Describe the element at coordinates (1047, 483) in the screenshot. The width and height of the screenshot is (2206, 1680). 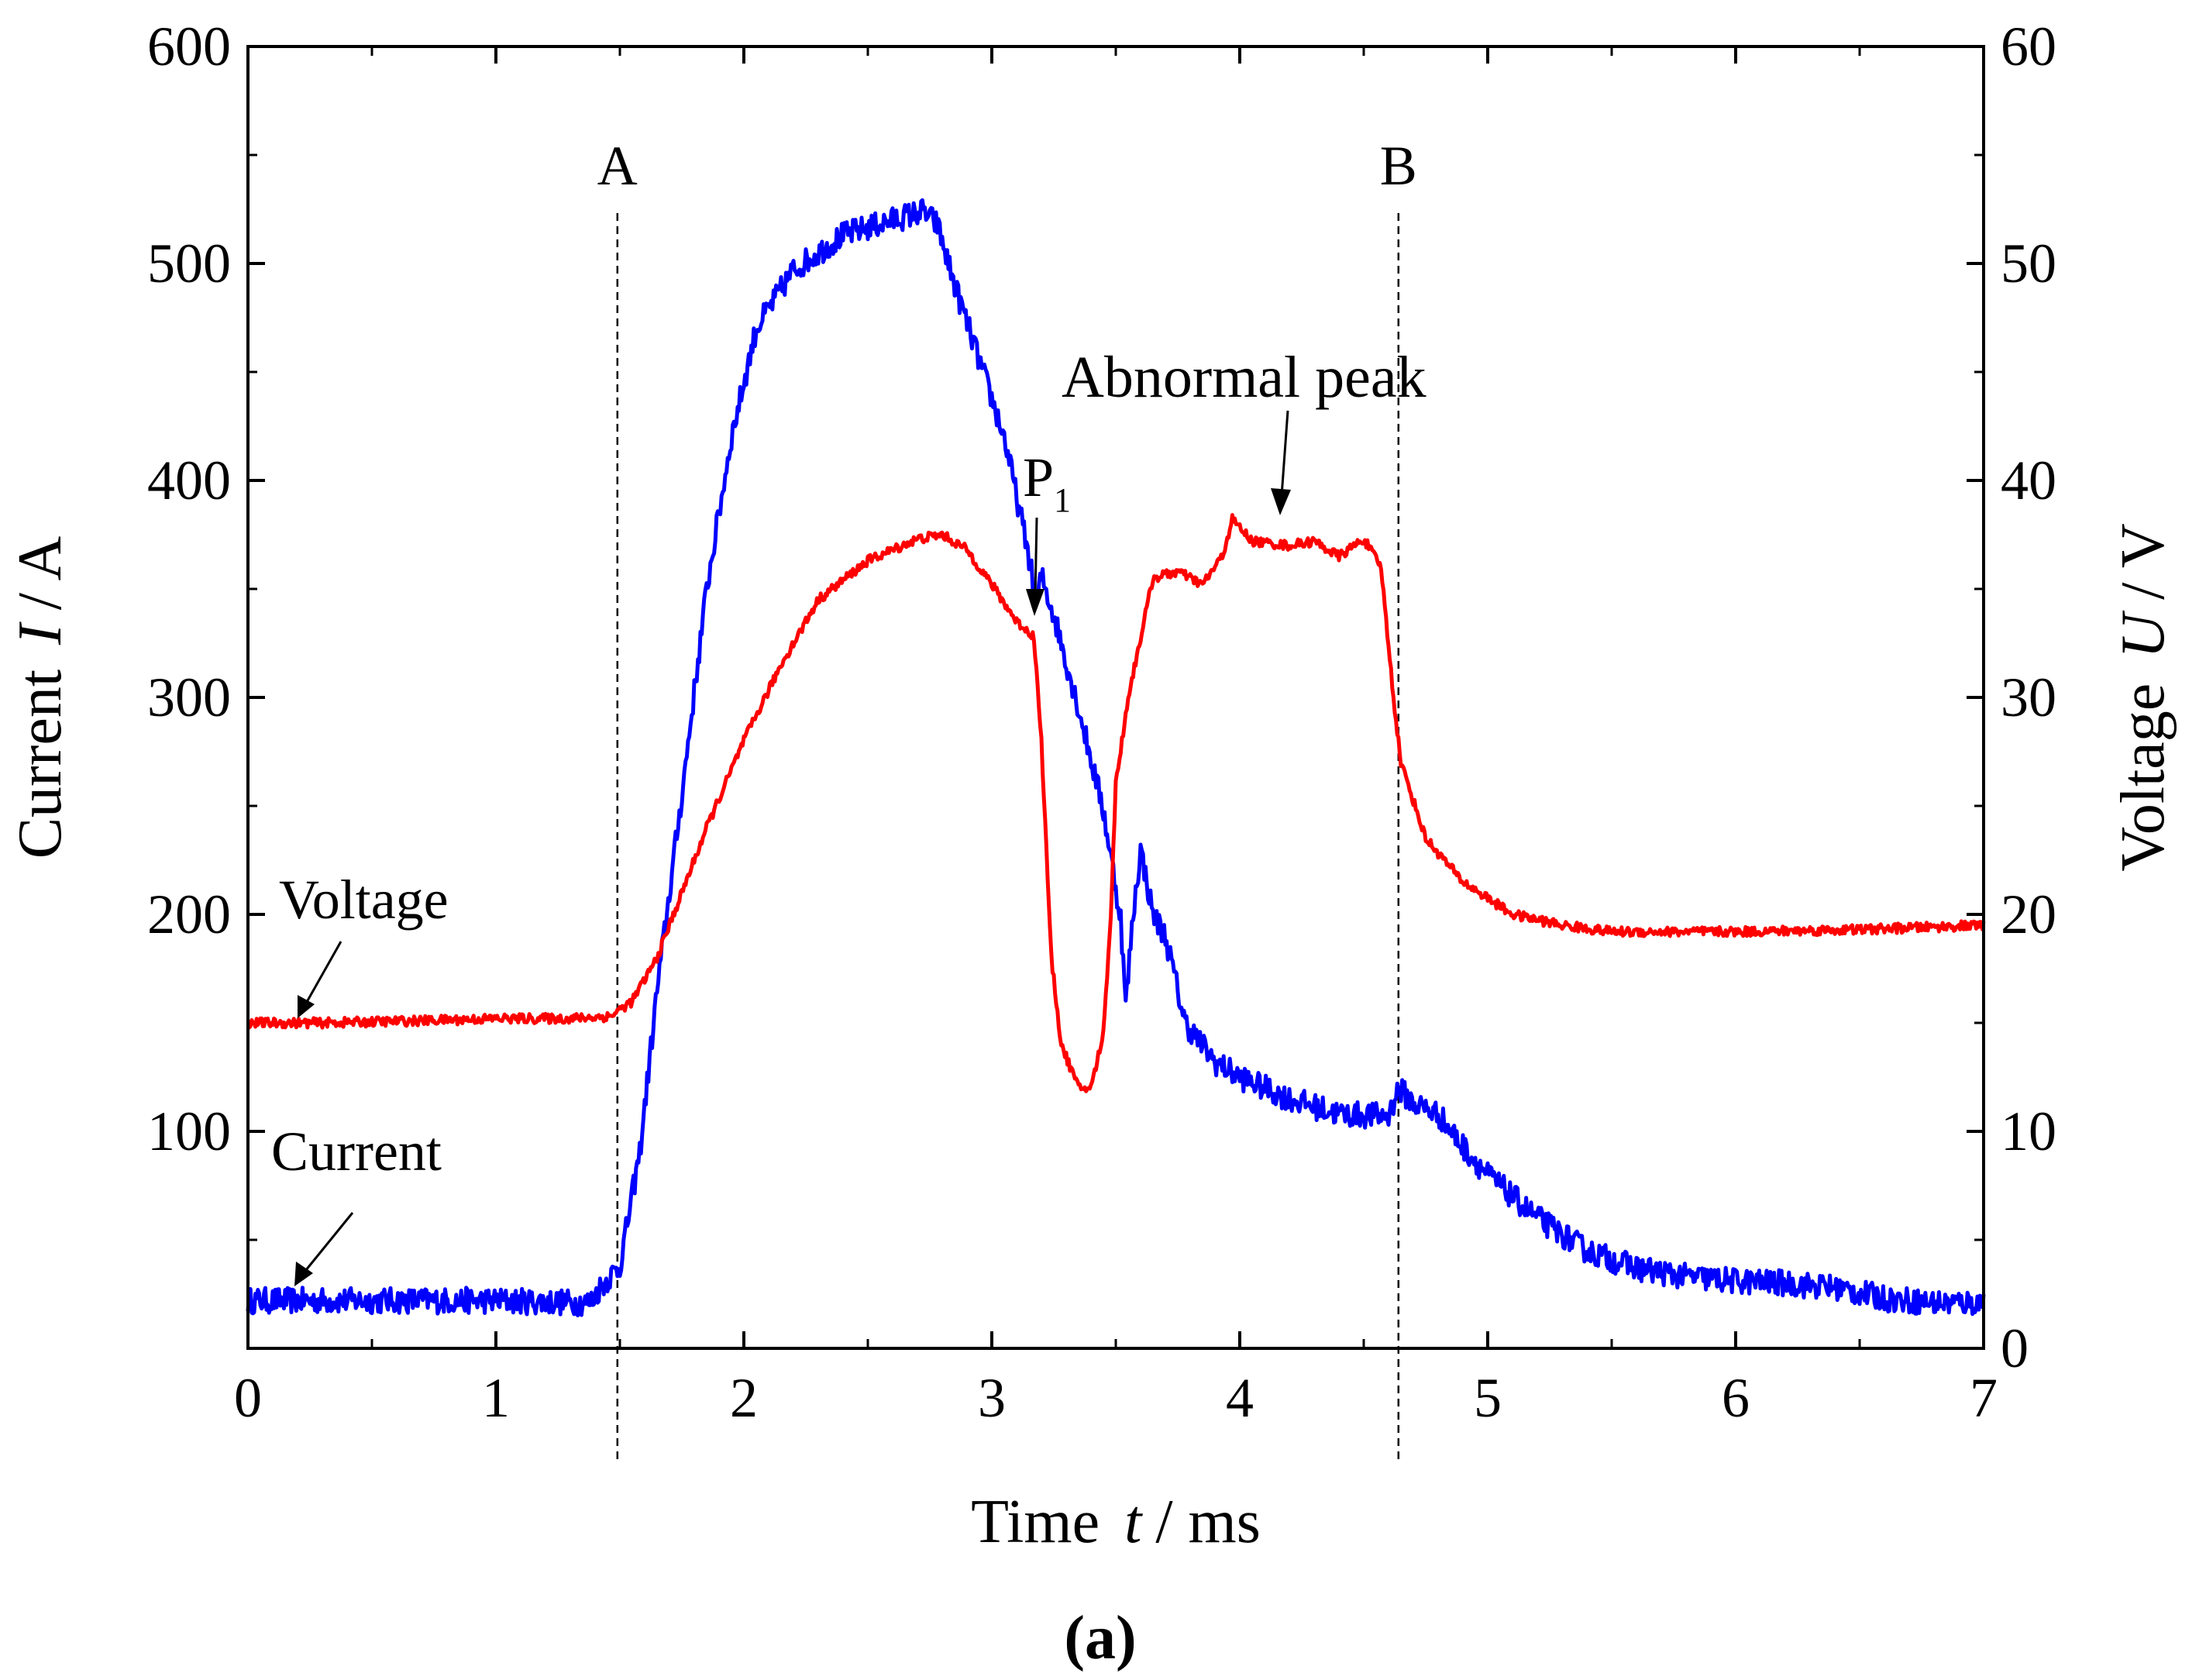
I see `p1-label: P1` at that location.